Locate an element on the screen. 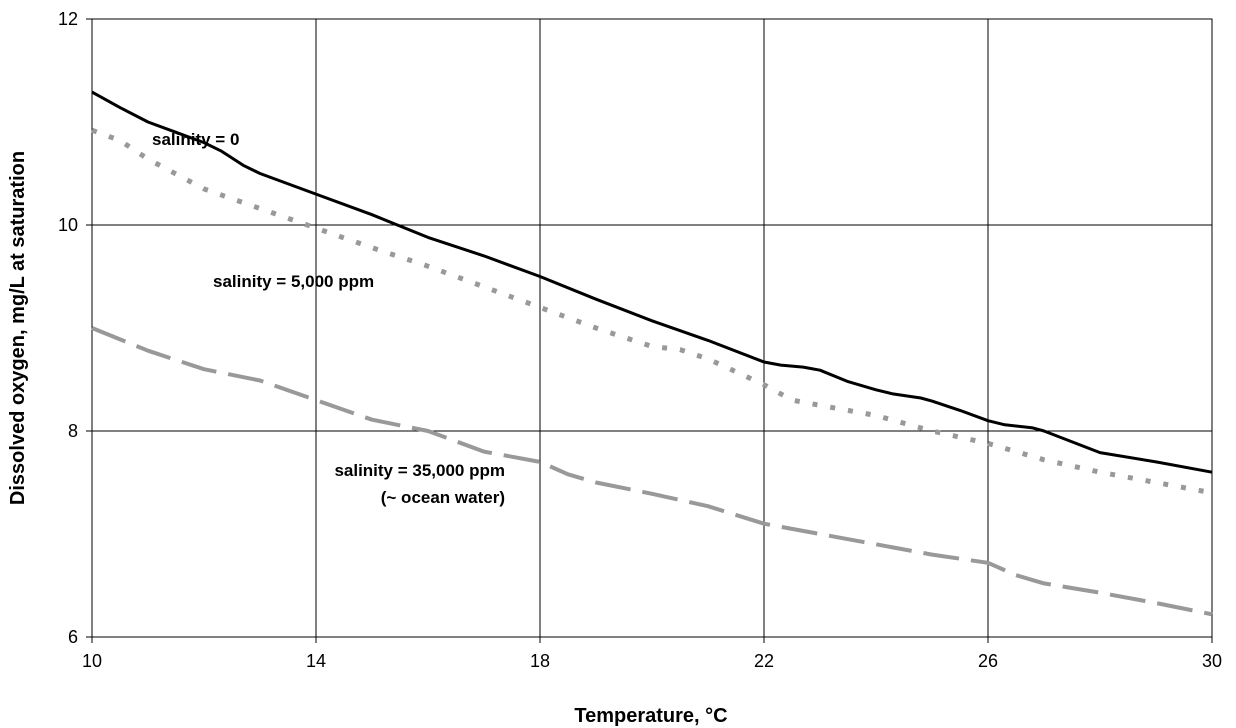 This screenshot has height=728, width=1236. y-axis-tick-labels: 6 8 10 12 is located at coordinates (68, 328).